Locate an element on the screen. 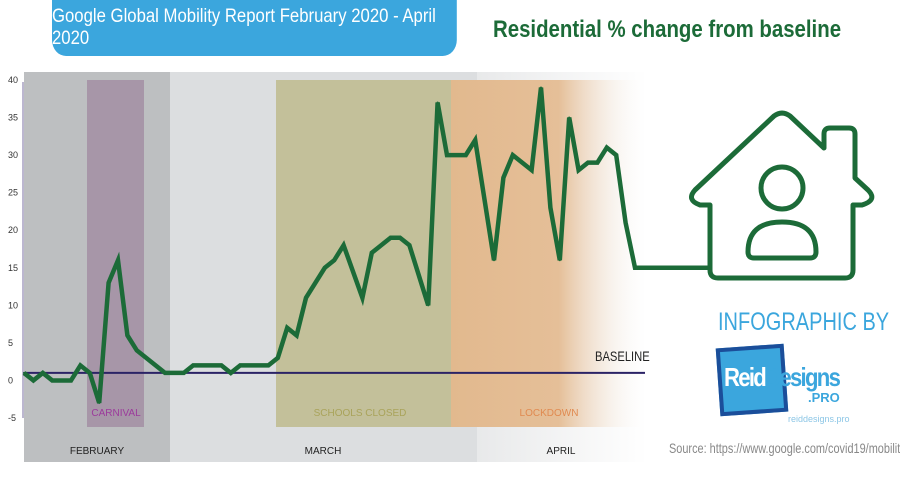 This screenshot has width=900, height=486. y-tick-label: 40 is located at coordinates (13, 80).